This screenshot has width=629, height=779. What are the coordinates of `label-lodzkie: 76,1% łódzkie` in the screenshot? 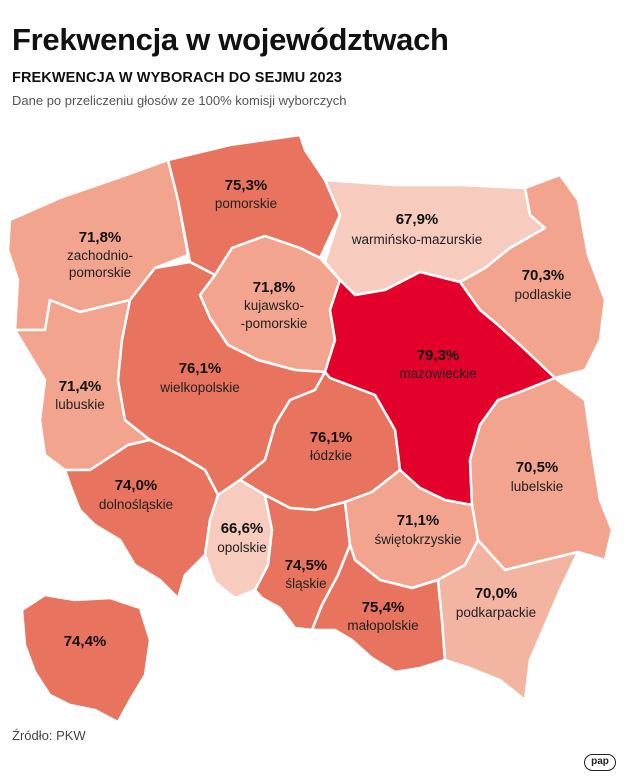 It's located at (331, 446).